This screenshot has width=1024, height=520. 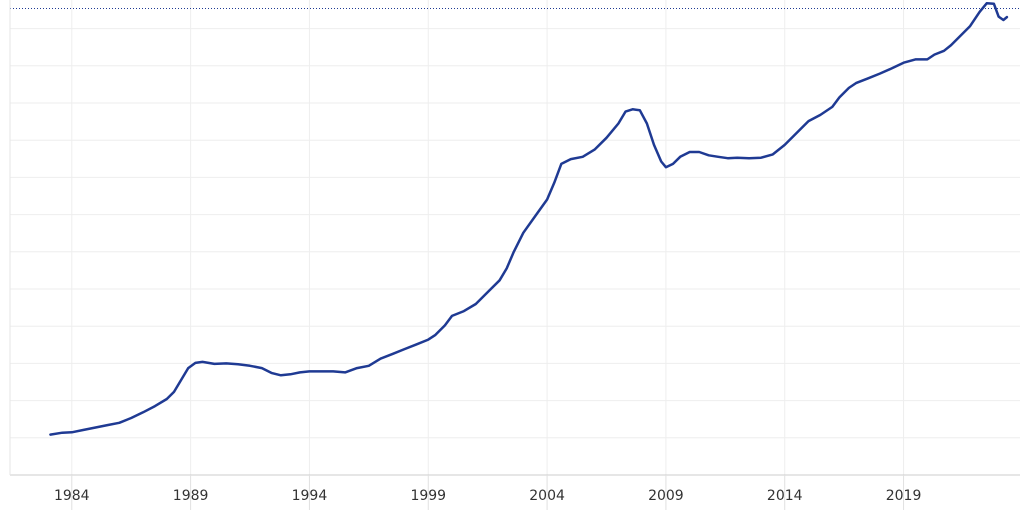 I want to click on x-tick-label: 2004, so click(x=547, y=496).